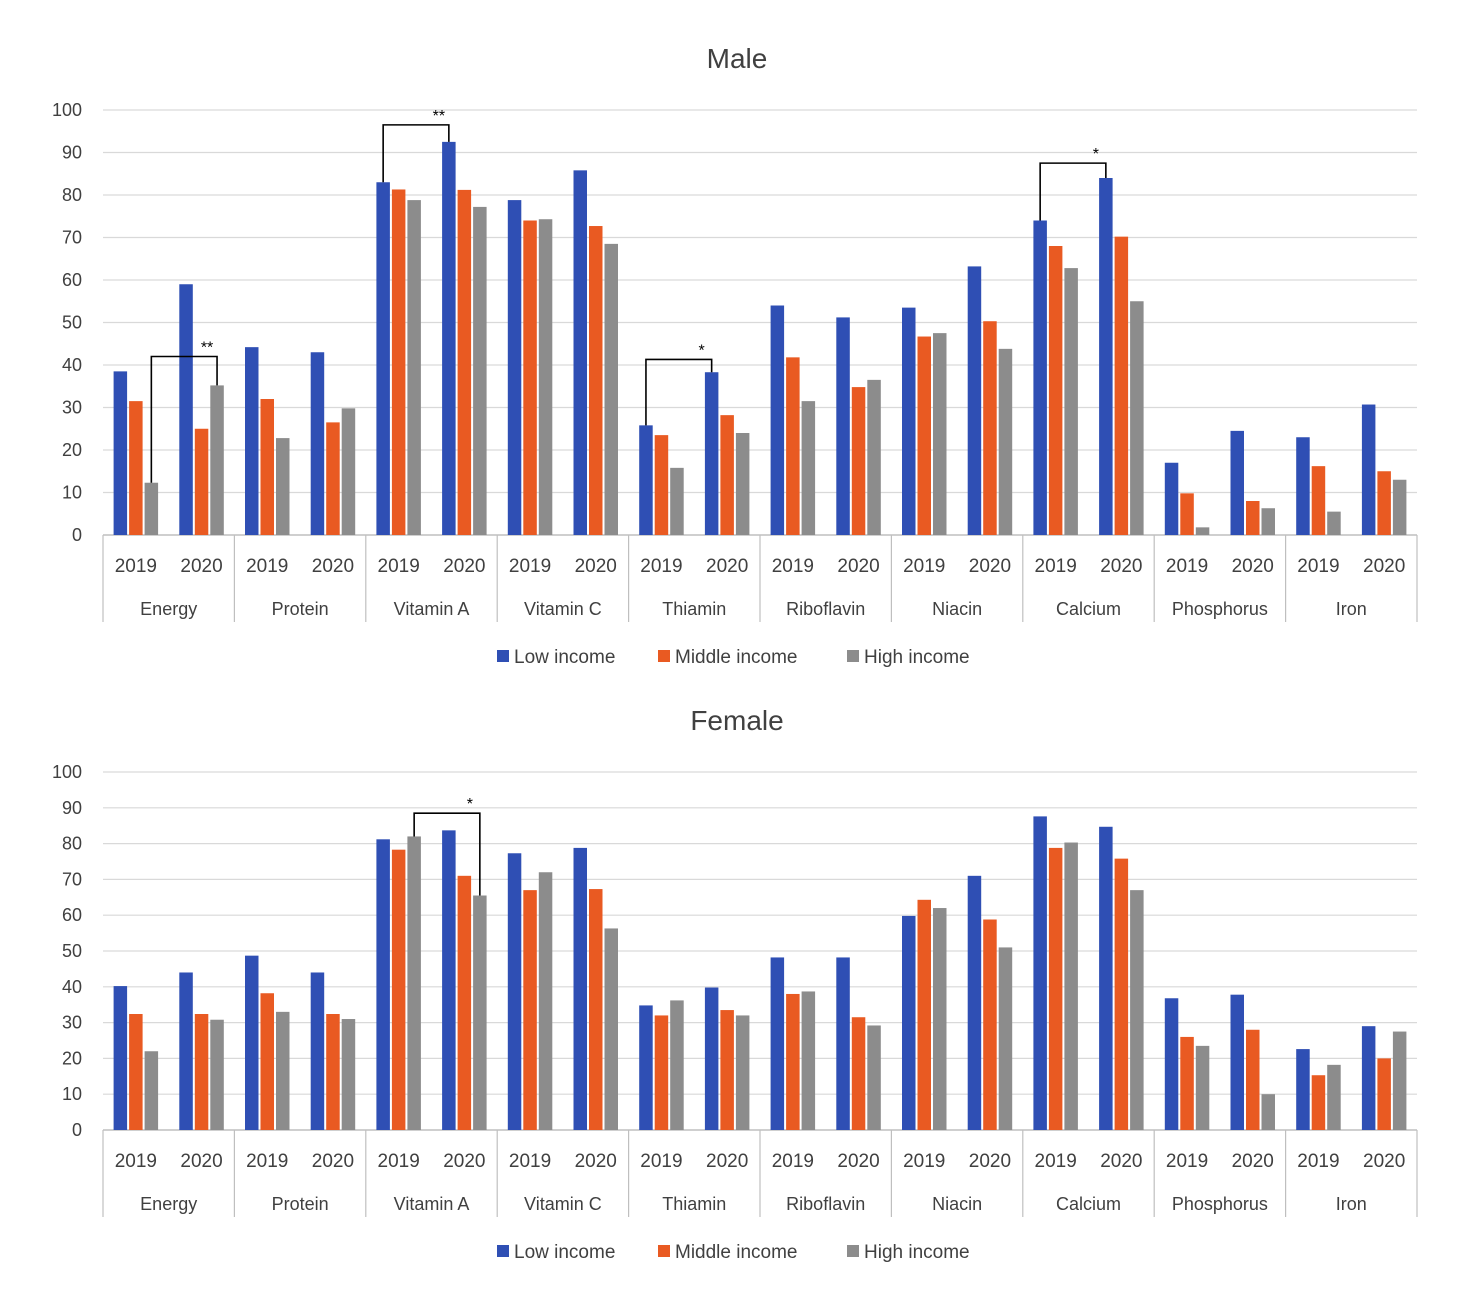 The width and height of the screenshot is (1474, 1313). Describe the element at coordinates (917, 657) in the screenshot. I see `male-legend-label-high: High income` at that location.